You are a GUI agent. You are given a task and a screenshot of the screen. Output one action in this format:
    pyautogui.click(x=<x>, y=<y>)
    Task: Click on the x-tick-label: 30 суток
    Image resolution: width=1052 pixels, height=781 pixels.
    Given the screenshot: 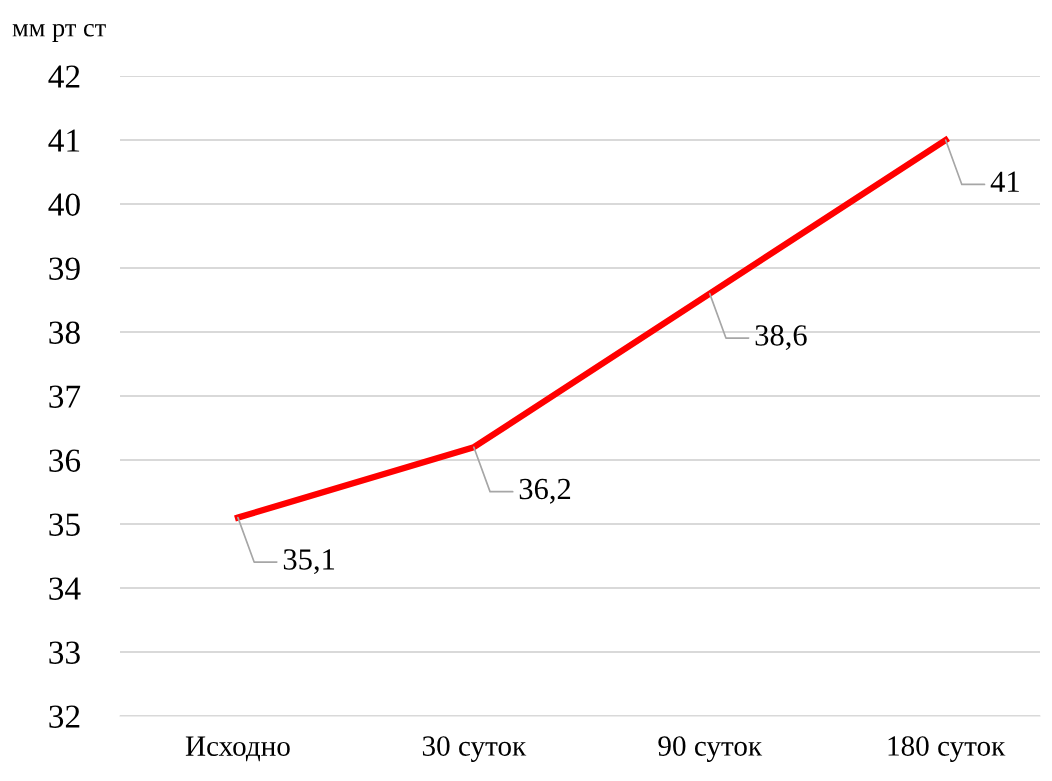 What is the action you would take?
    pyautogui.click(x=474, y=749)
    